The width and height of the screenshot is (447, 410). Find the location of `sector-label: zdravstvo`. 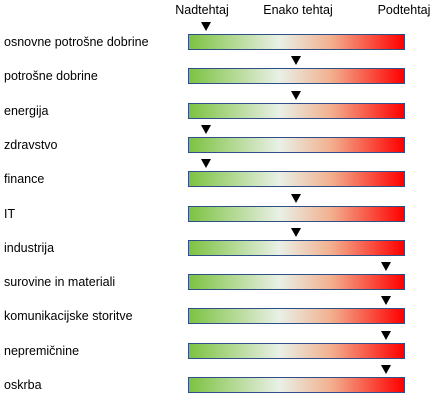

sector-label: zdravstvo is located at coordinates (31, 145).